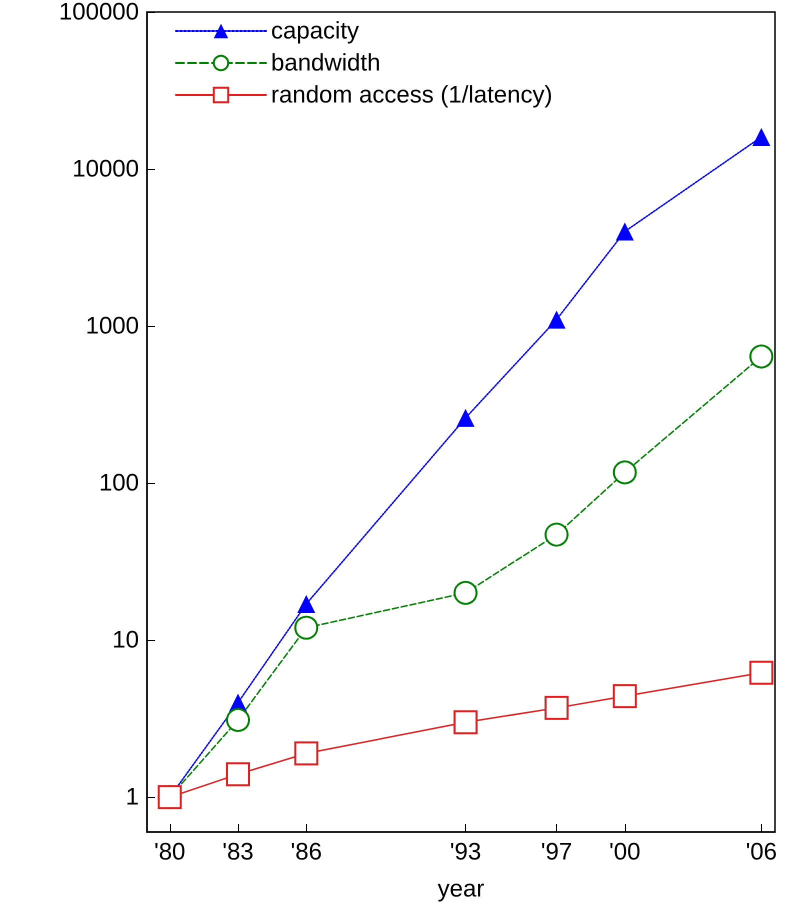  Describe the element at coordinates (556, 852) in the screenshot. I see `x-tick-label: '97` at that location.